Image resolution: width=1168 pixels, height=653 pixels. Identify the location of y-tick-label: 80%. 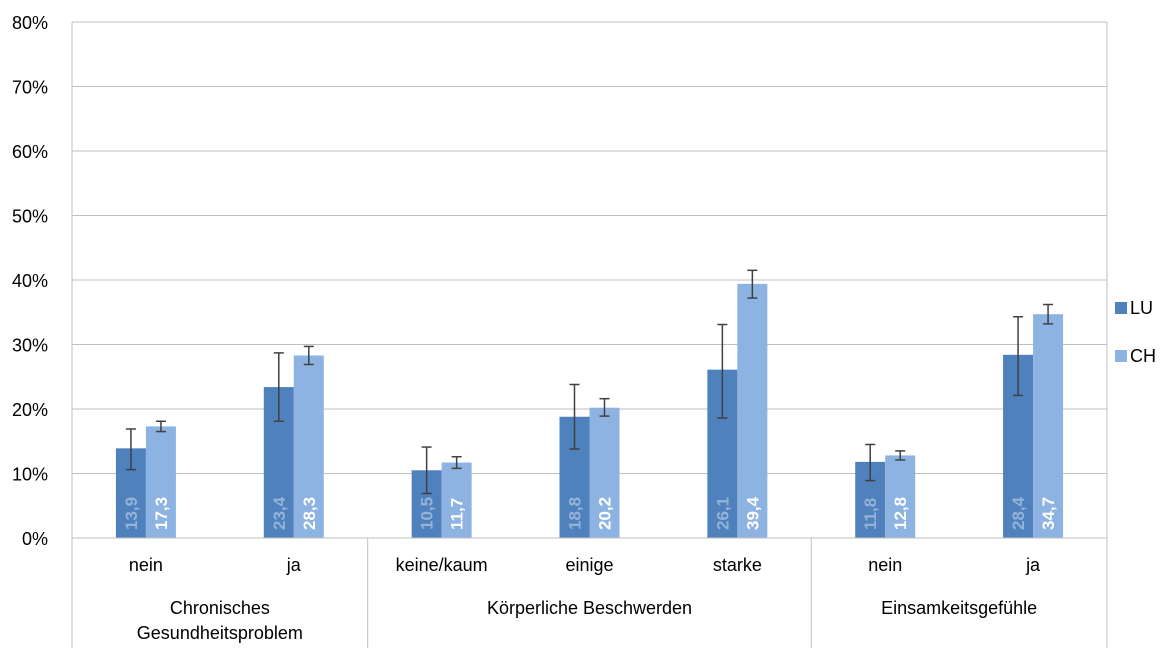
(30, 23).